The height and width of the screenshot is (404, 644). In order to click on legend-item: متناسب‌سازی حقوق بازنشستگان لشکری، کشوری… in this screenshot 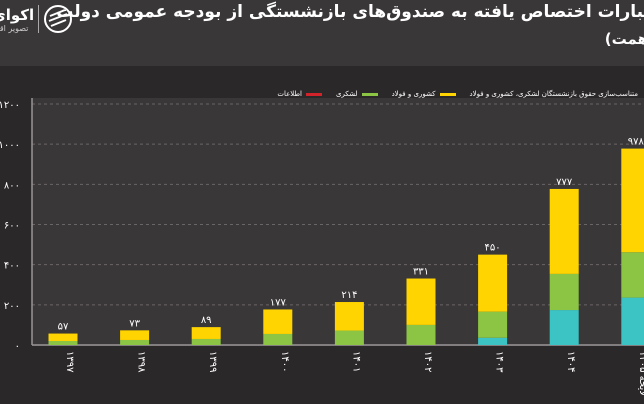, I will do `click(554, 94)`.